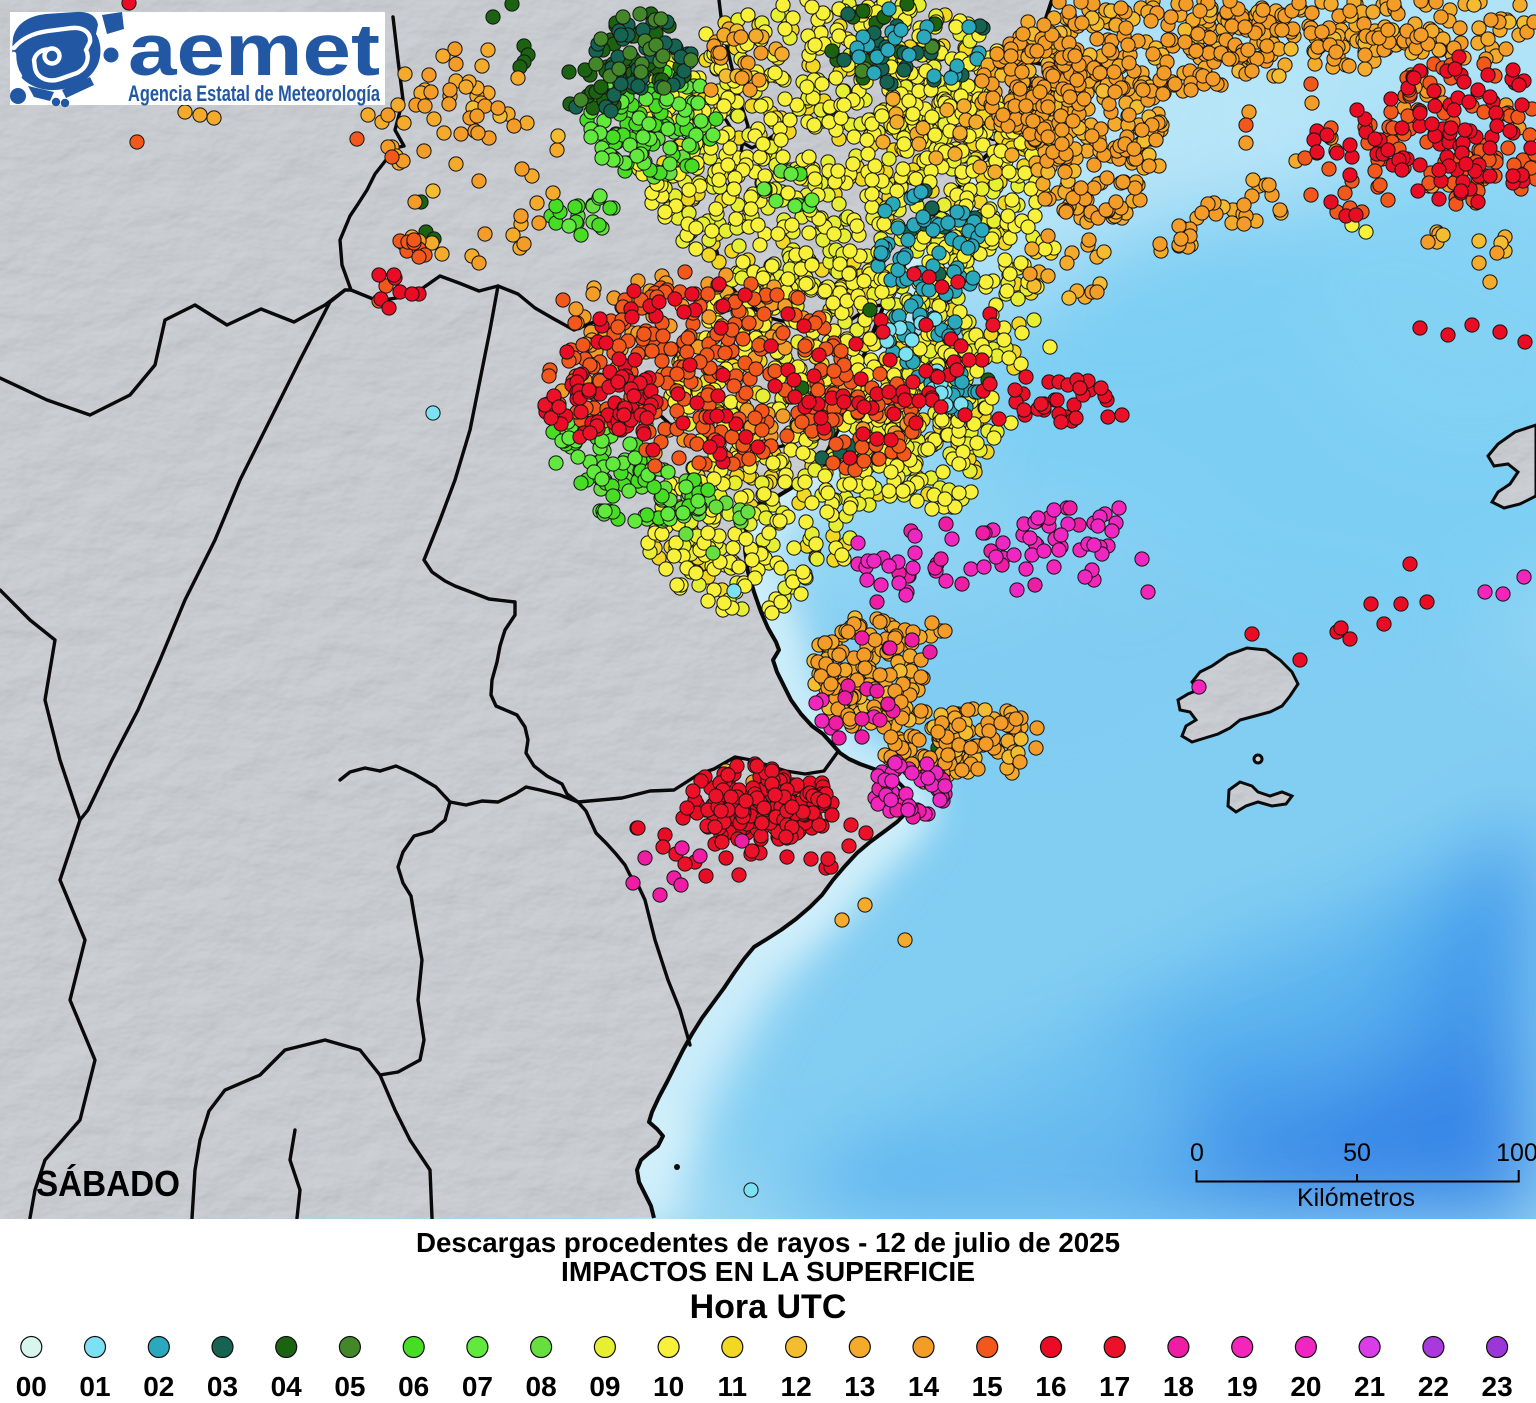  Describe the element at coordinates (254, 50) in the screenshot. I see `svg-text: aemet` at that location.